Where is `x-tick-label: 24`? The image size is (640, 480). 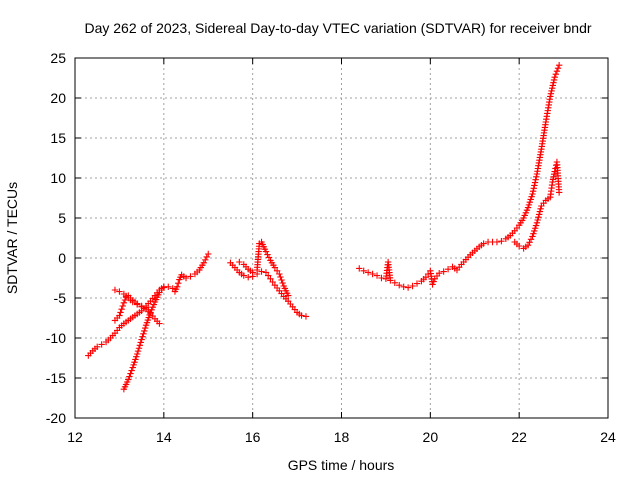
x-tick-label: 24 is located at coordinates (608, 437).